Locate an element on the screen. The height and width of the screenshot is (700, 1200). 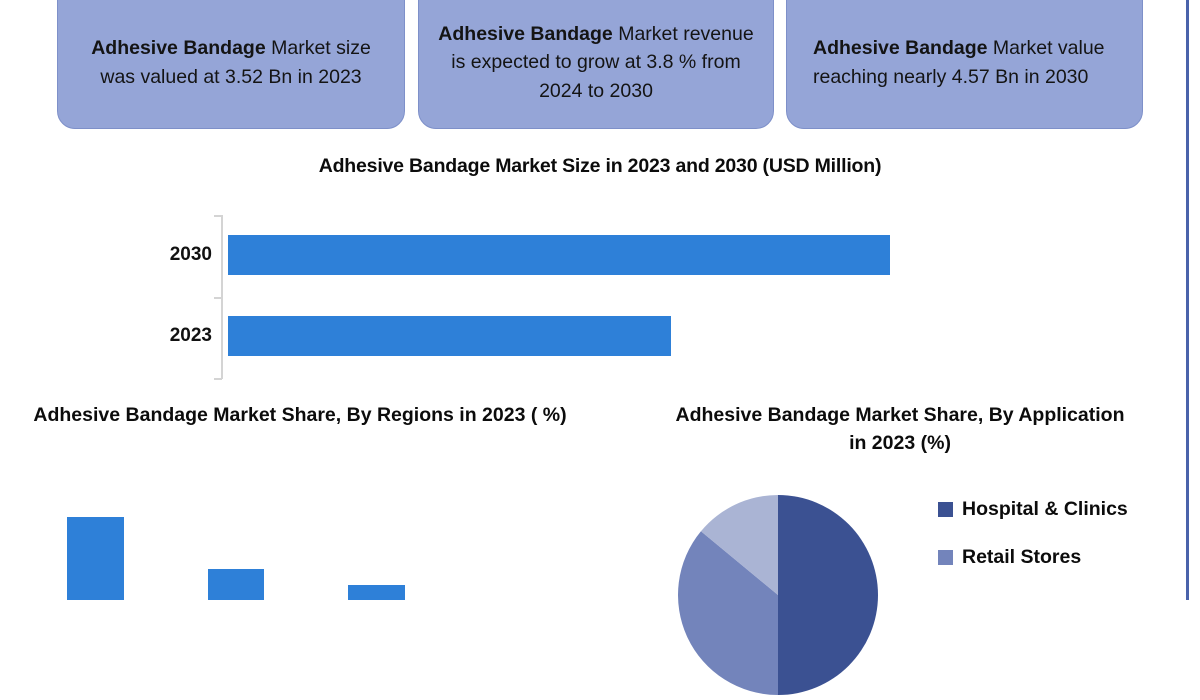
bar-label-2030: 2030 is located at coordinates (190, 254).